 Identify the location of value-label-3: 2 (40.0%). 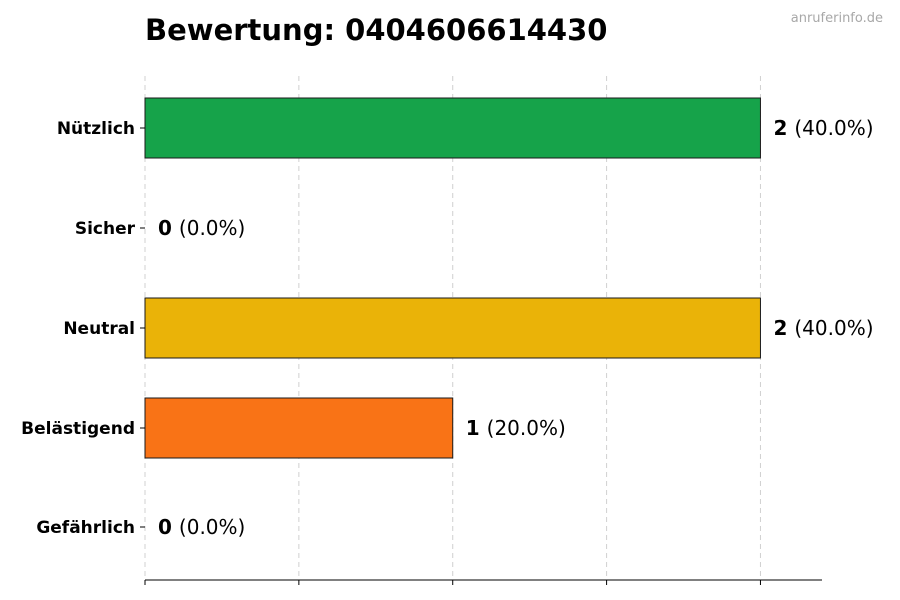
(823, 328).